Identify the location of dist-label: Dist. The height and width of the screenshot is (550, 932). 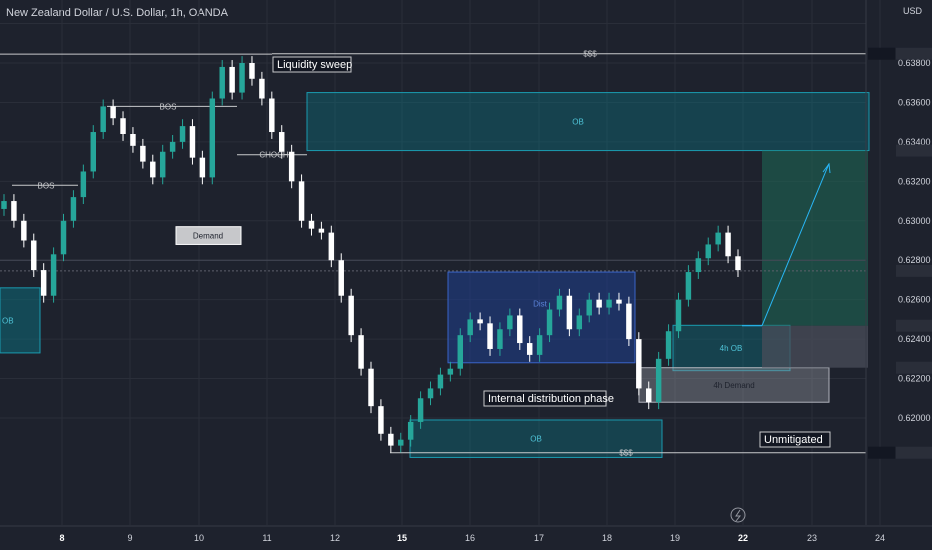
(540, 304).